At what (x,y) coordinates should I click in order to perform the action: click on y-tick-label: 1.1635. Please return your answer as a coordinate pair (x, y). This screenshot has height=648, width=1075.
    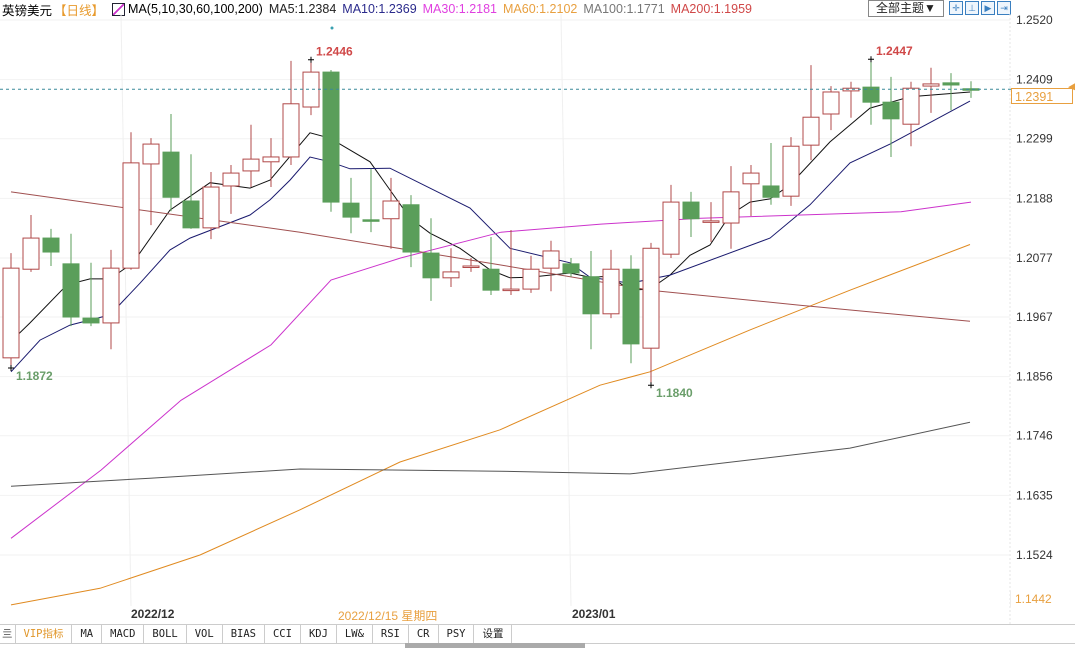
    Looking at the image, I should click on (1034, 495).